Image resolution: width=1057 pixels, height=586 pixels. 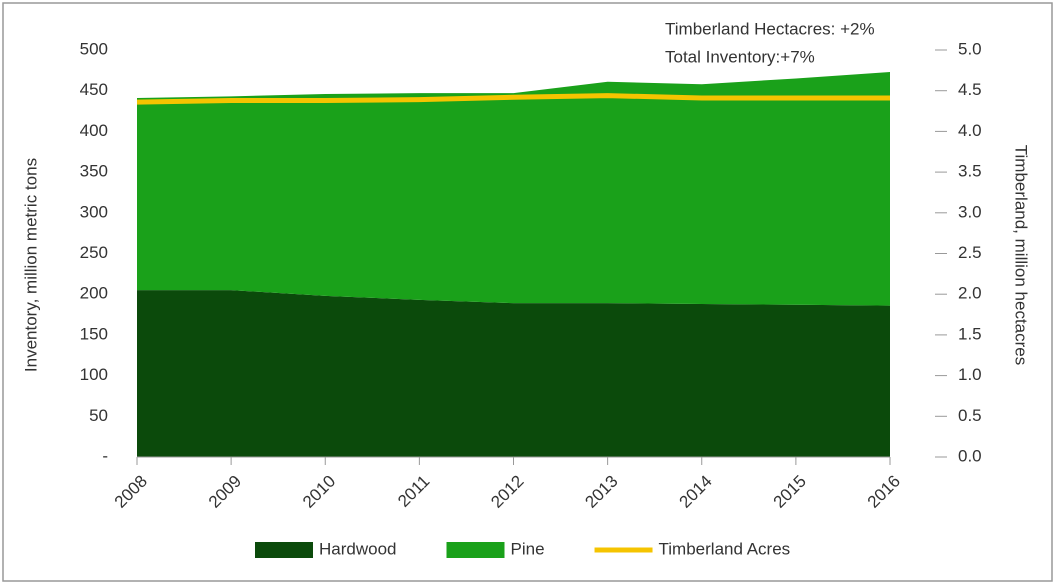 I want to click on y-tick-label: 150, so click(x=94, y=333).